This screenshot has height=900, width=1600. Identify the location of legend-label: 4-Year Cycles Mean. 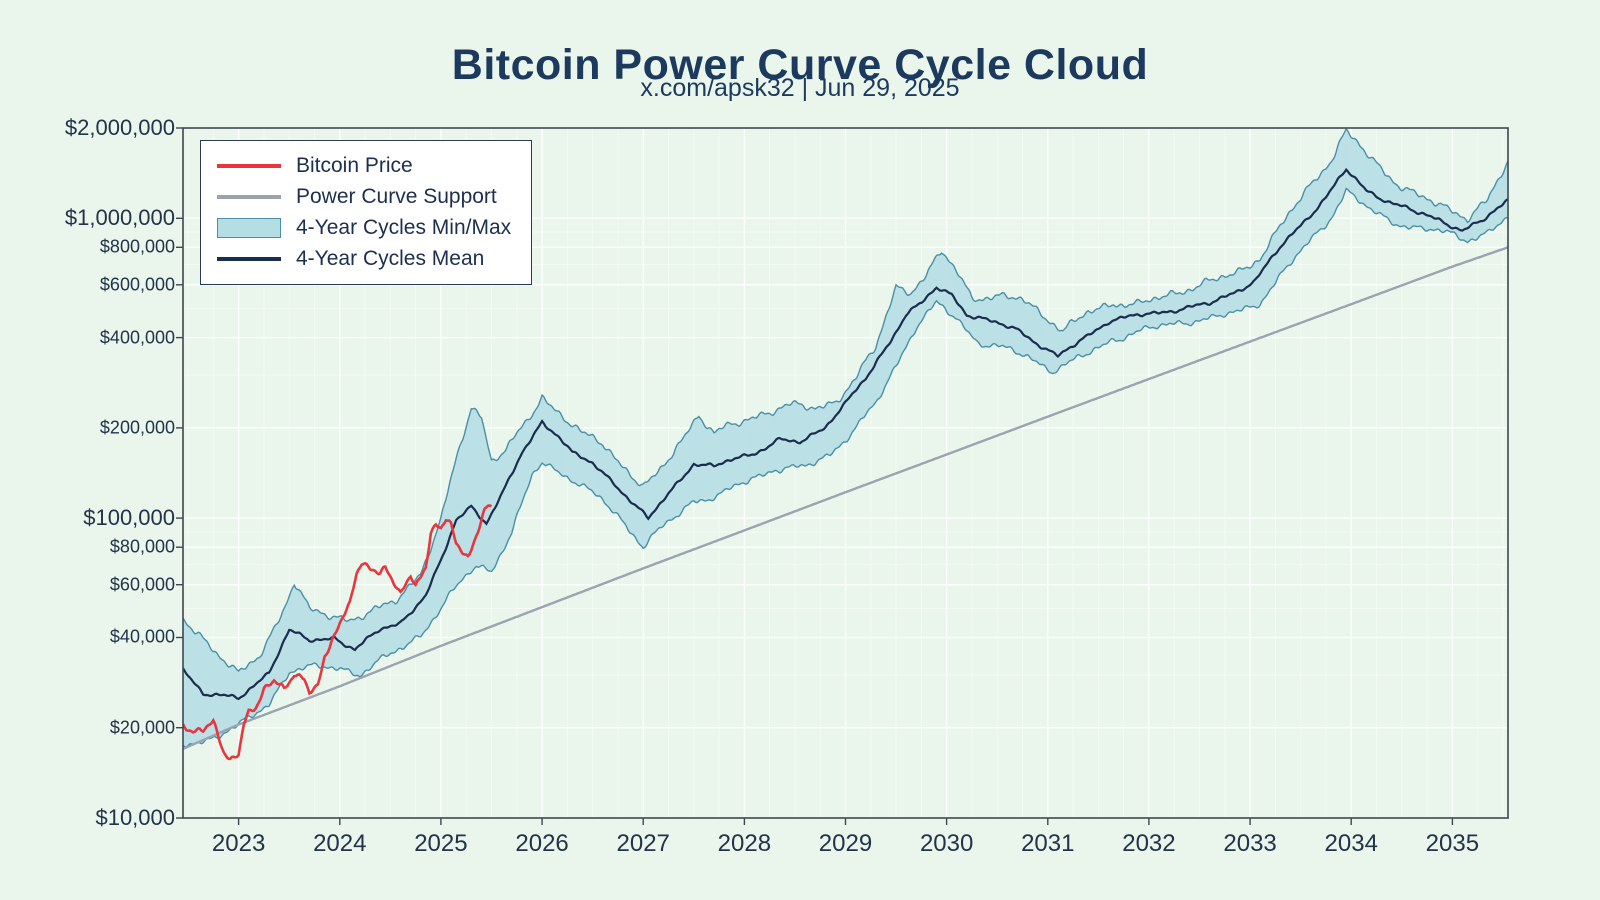
(390, 258).